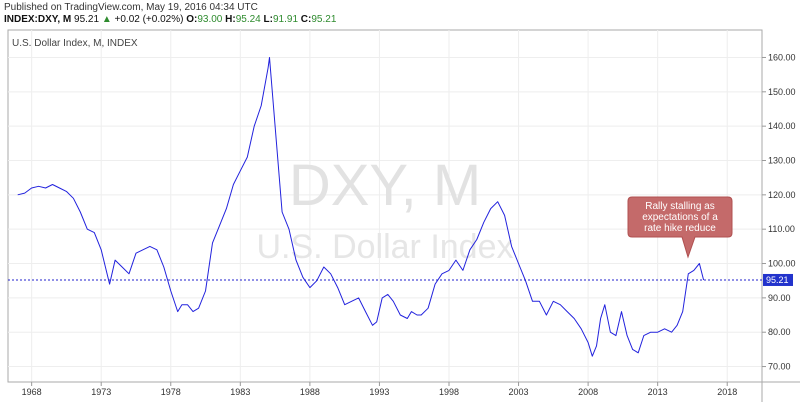 The image size is (800, 402). I want to click on y-tick-label: 100.00, so click(782, 264).